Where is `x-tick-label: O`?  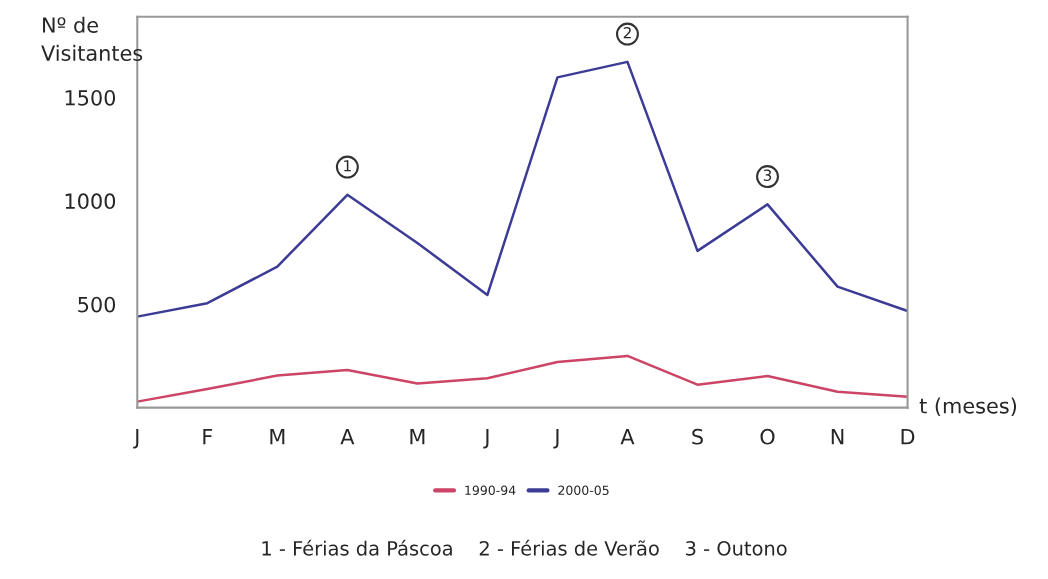
x-tick-label: O is located at coordinates (767, 436).